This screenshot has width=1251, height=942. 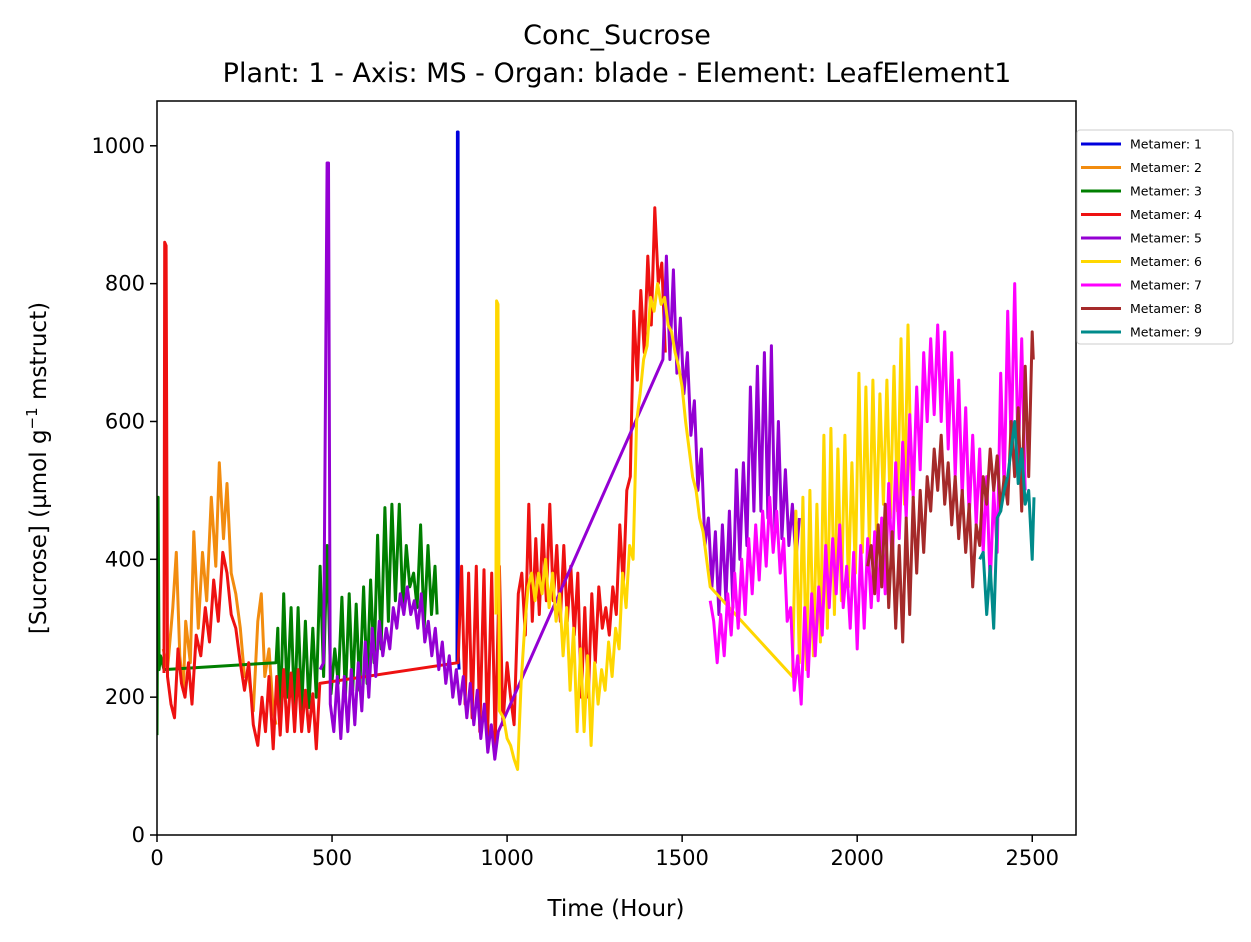 What do you see at coordinates (1032, 858) in the screenshot?
I see `x-tick-label: 2500` at bounding box center [1032, 858].